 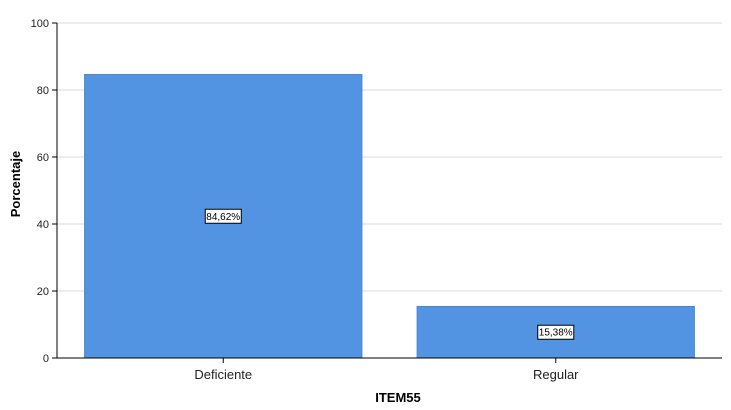 What do you see at coordinates (43, 91) in the screenshot?
I see `y-tick-label: 80` at bounding box center [43, 91].